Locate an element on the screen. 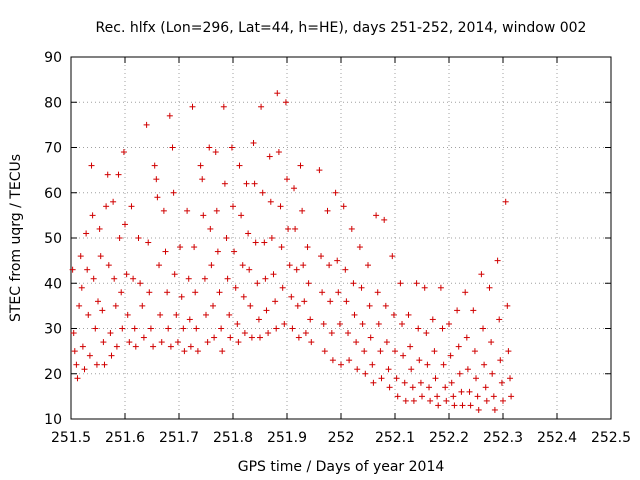 This screenshot has width=640, height=480. y-tick-label: 60 is located at coordinates (53, 194).